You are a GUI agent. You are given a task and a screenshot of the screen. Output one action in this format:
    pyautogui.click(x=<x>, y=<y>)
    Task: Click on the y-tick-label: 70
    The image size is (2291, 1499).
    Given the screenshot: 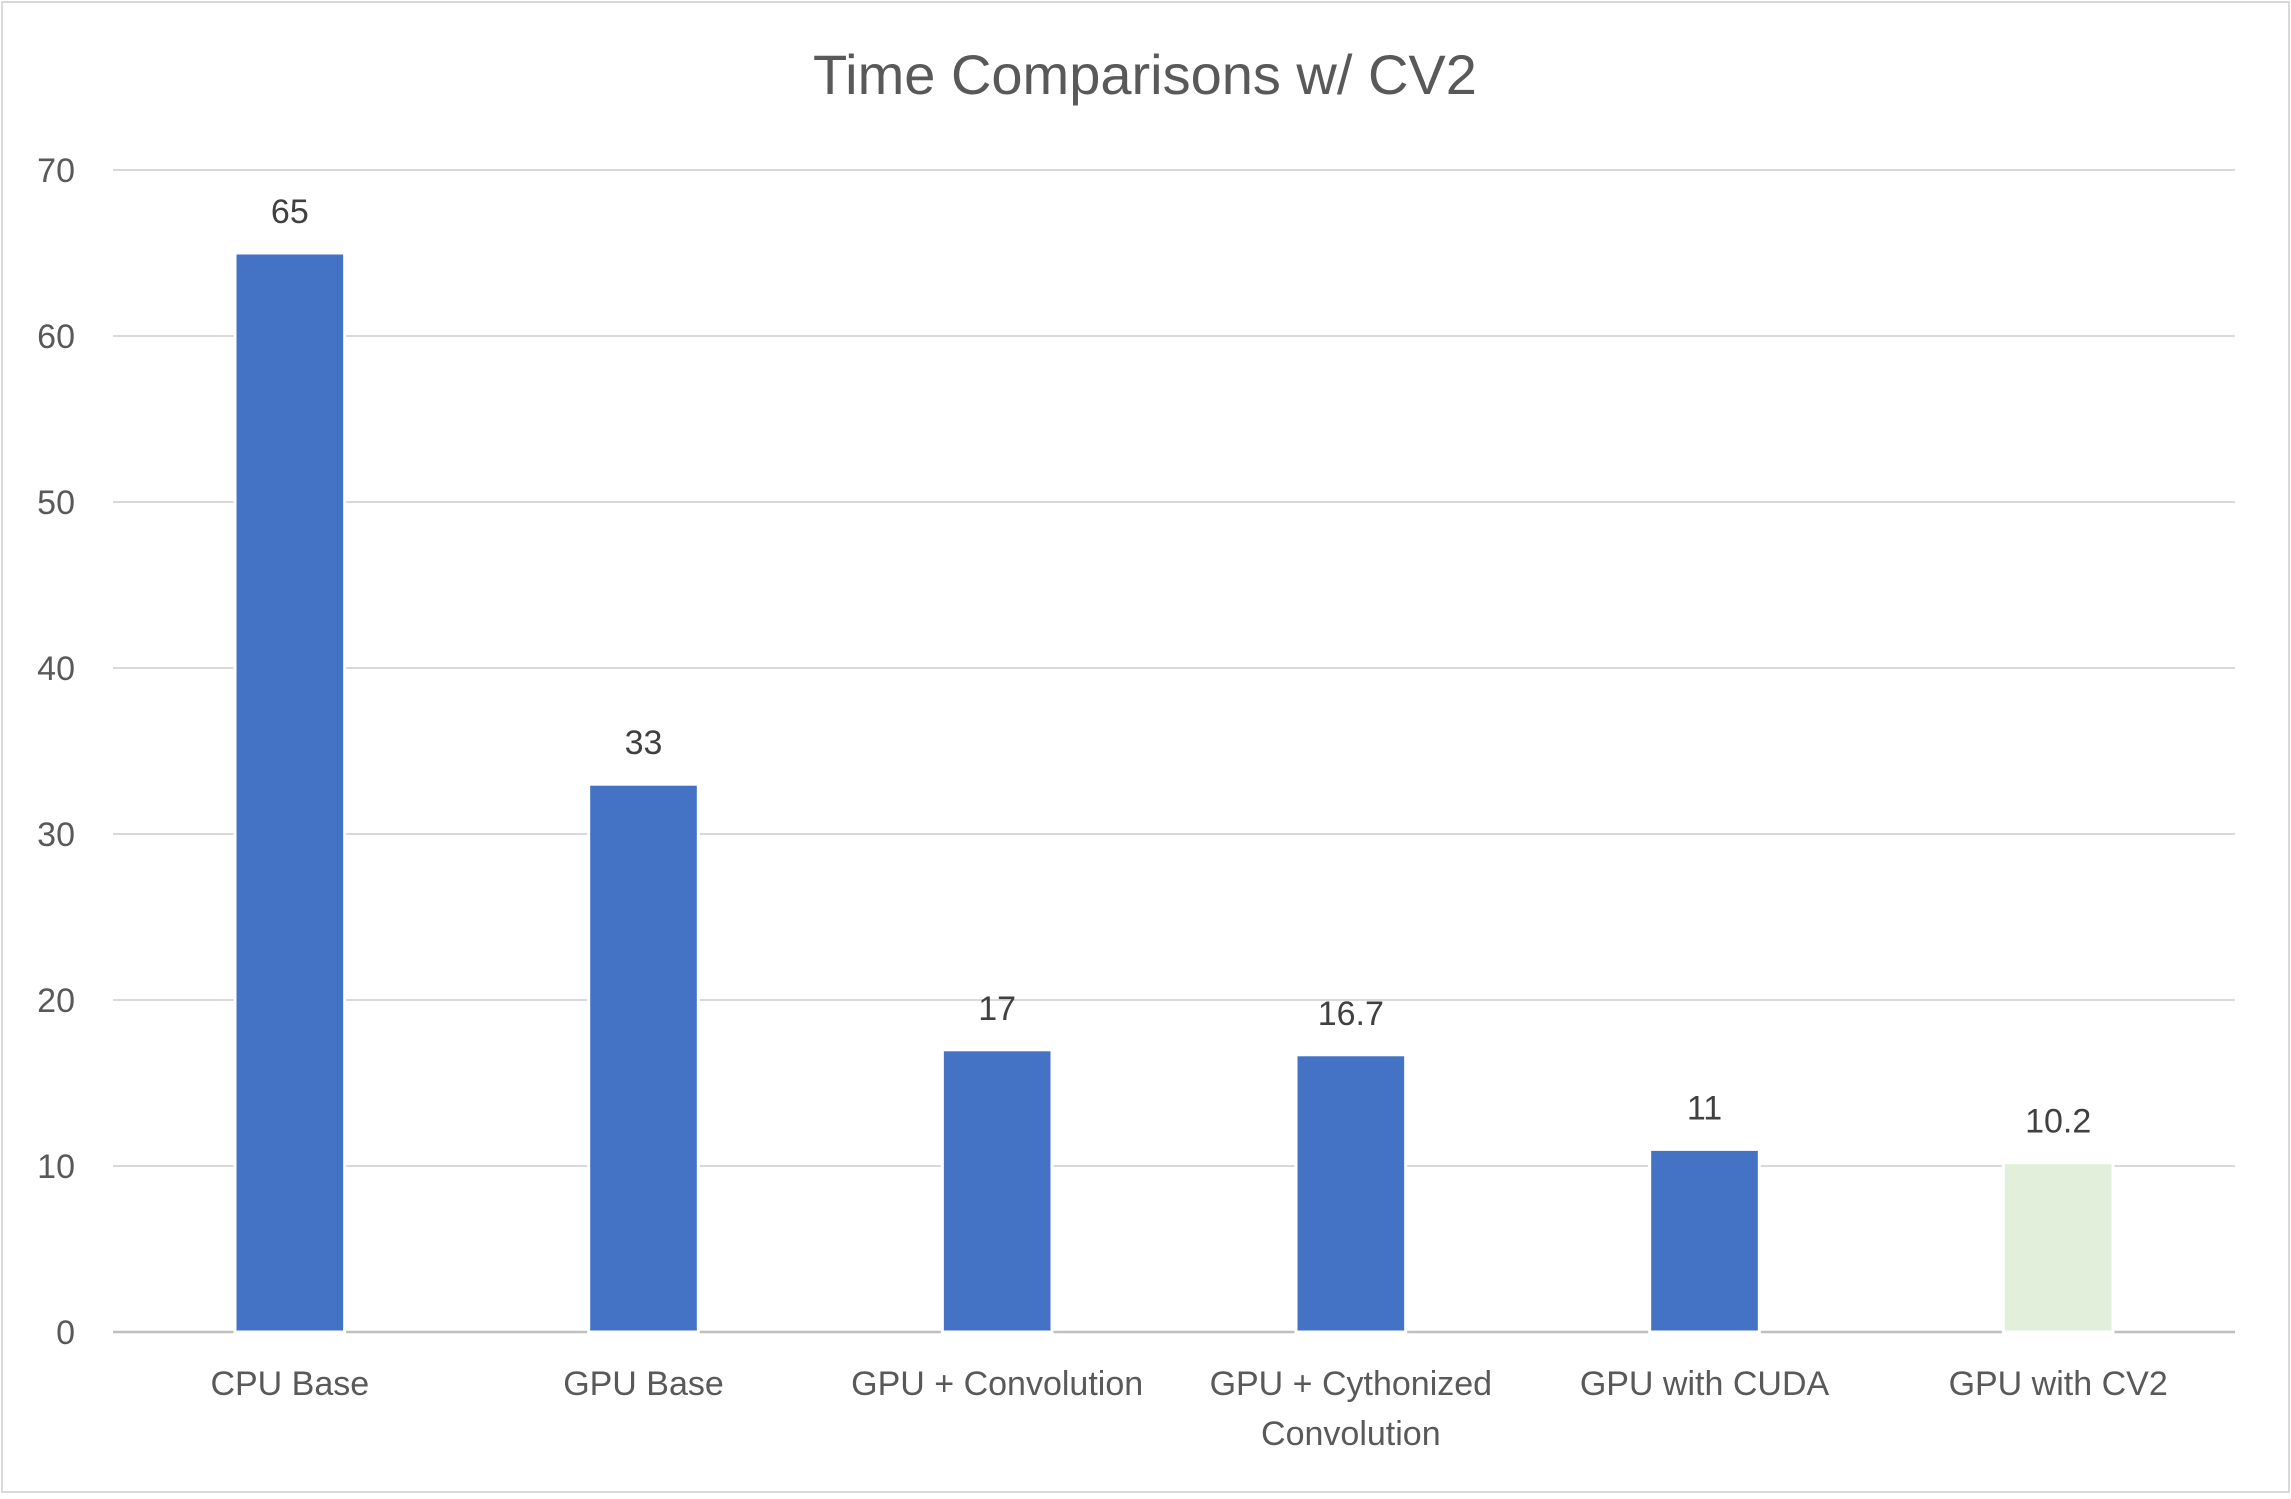 What is the action you would take?
    pyautogui.click(x=56, y=171)
    